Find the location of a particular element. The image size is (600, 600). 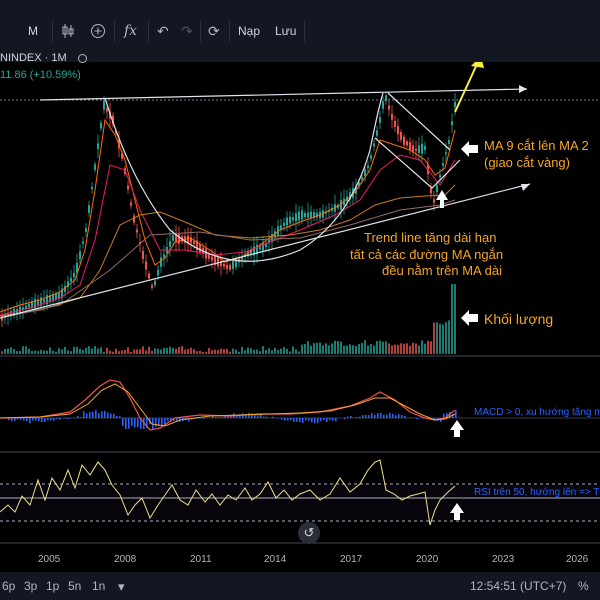

load-layout-button: Nạp is located at coordinates (249, 31).